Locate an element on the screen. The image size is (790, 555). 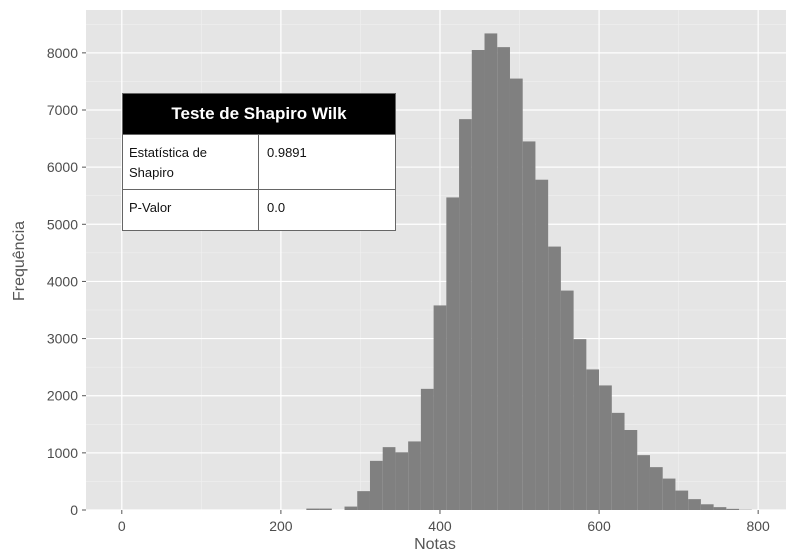
table-row: P-Valor 0.0 is located at coordinates (259, 209).